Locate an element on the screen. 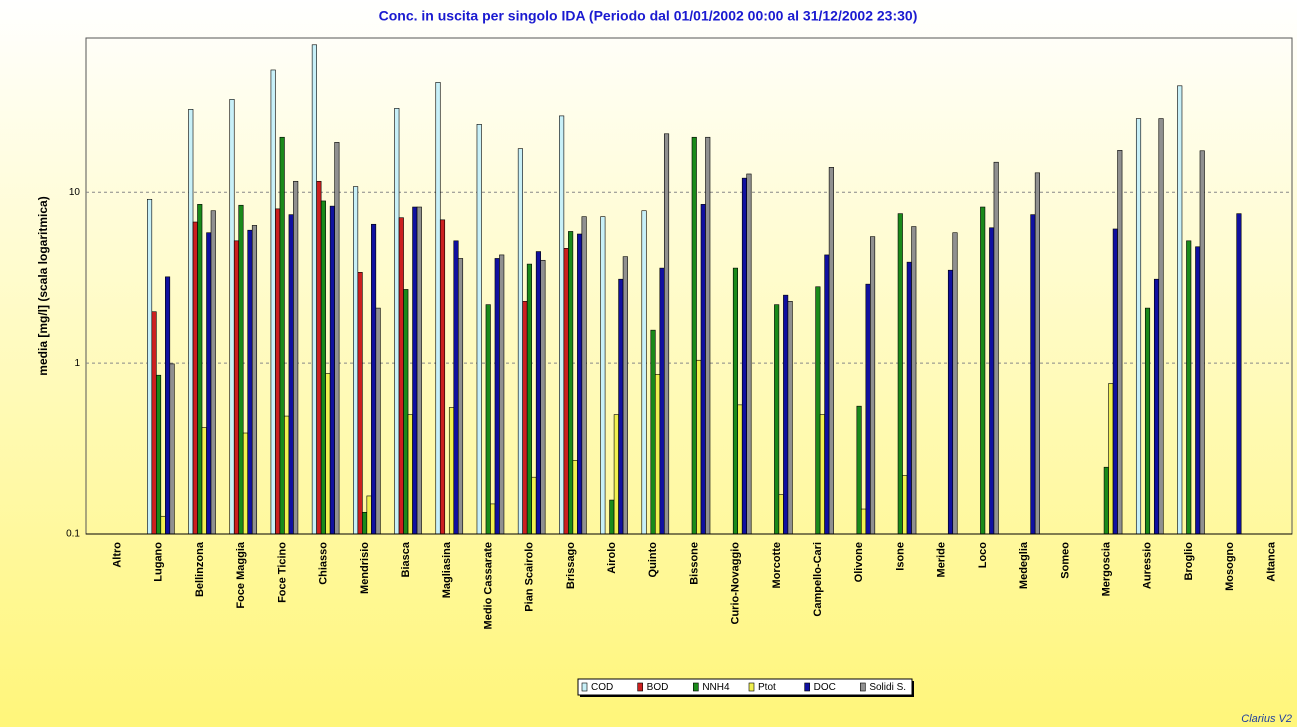  legend-label: Solidi S. is located at coordinates (887, 687).